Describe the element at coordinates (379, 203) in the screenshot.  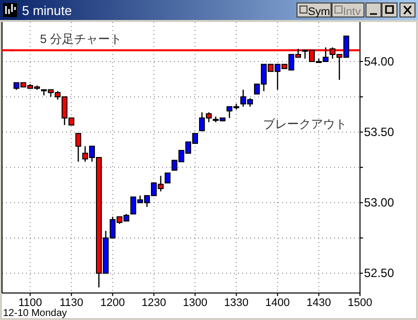
I see `y-tick-label: 53.00` at that location.